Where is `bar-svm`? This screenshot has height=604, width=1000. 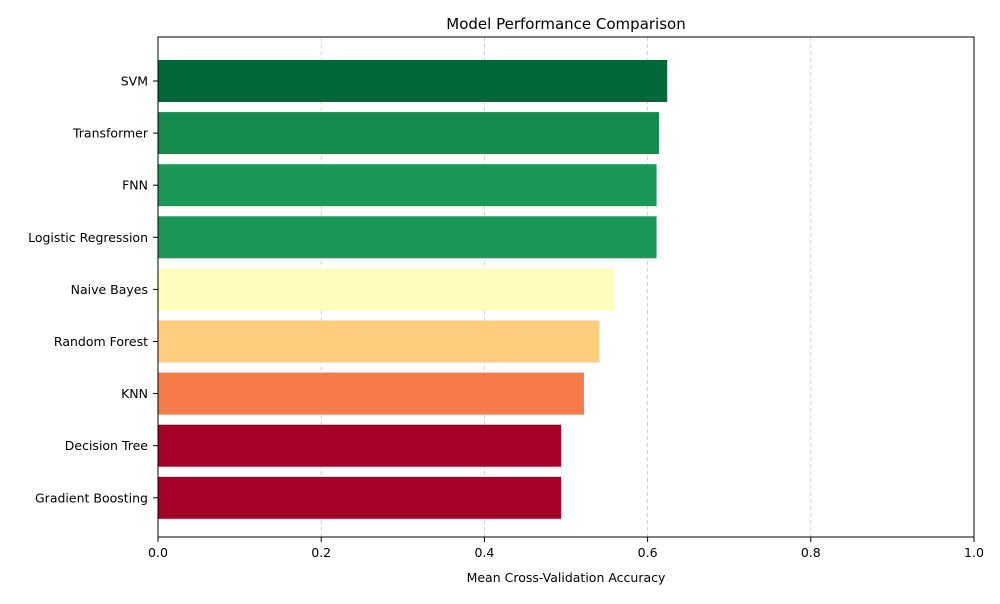 bar-svm is located at coordinates (413, 81).